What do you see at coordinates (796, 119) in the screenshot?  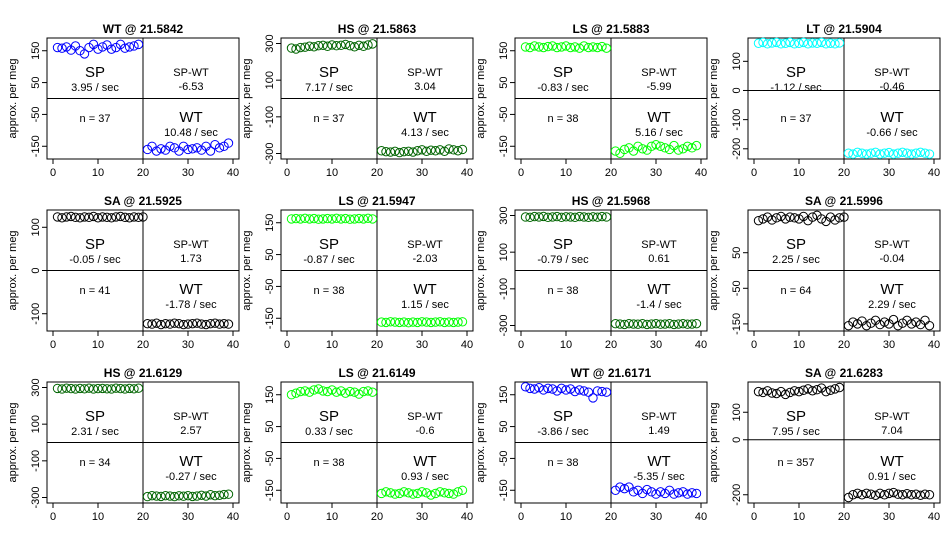 I see `sample-count: n = 37` at bounding box center [796, 119].